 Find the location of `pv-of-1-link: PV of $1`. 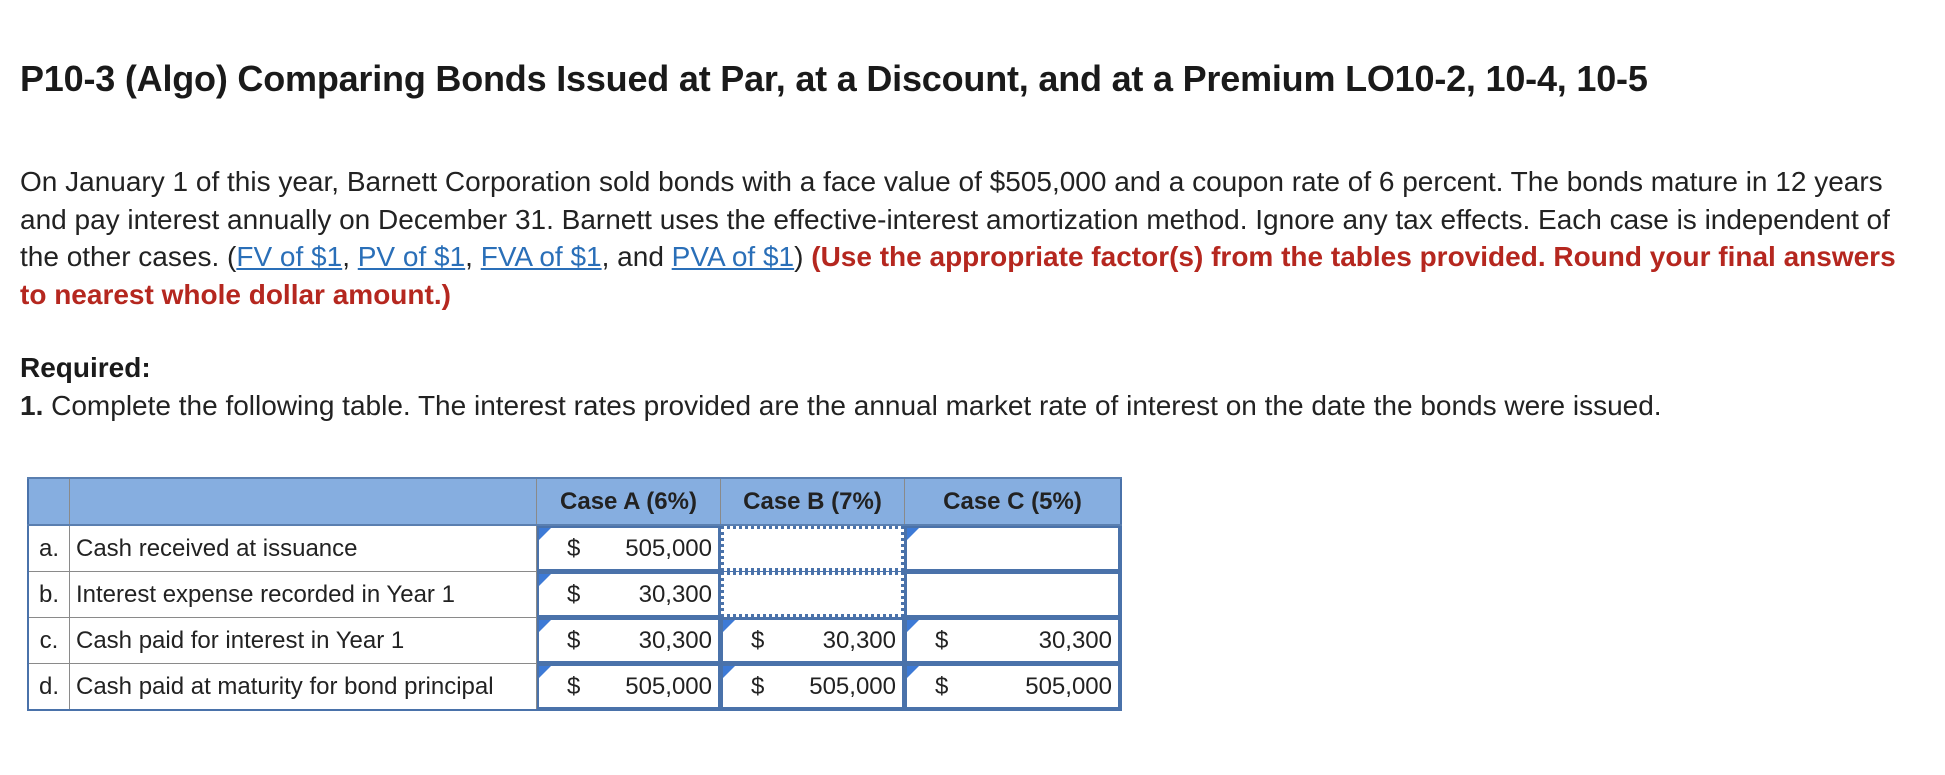

pv-of-1-link: PV of $1 is located at coordinates (411, 256).